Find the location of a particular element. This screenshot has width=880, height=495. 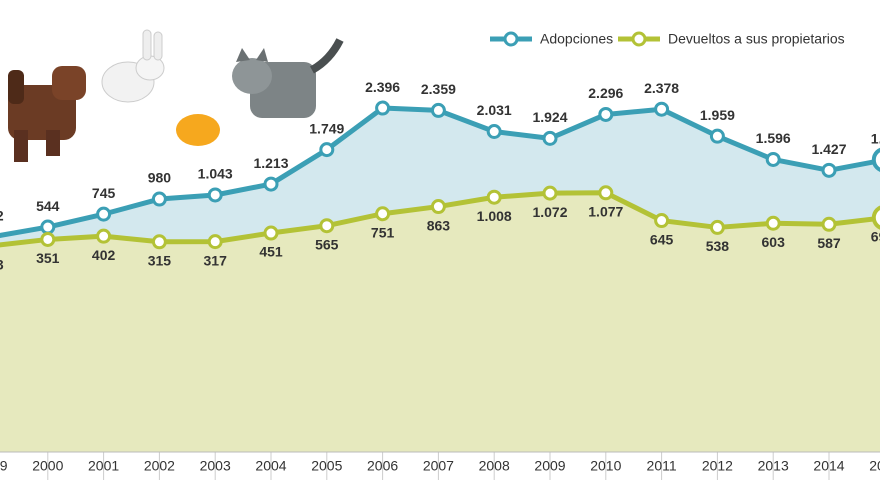

data-label: 980 is located at coordinates (160, 178).